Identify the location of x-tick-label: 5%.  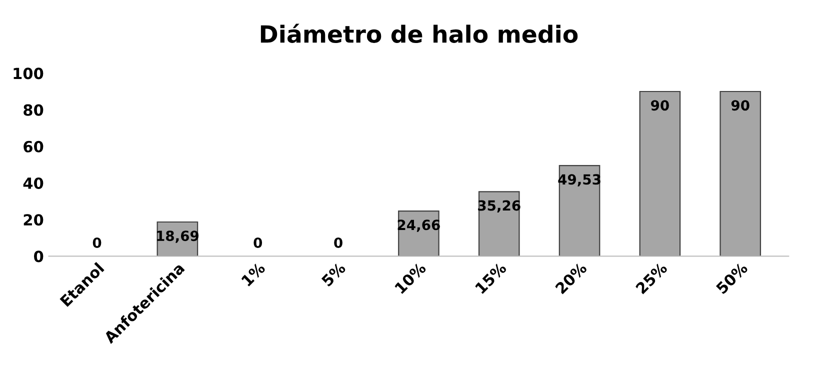
(333, 274).